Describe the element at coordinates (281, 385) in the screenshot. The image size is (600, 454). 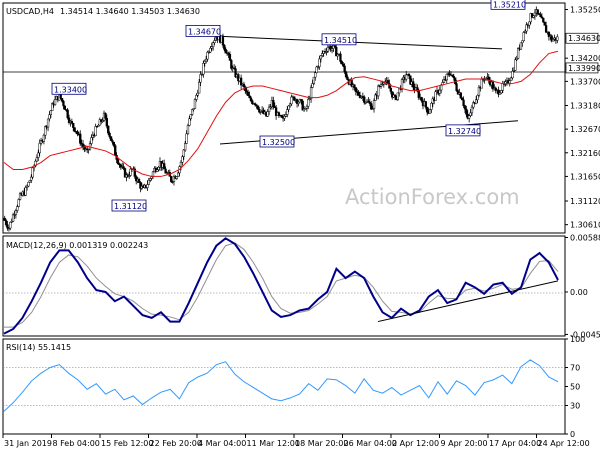
I see `rsi-line` at that location.